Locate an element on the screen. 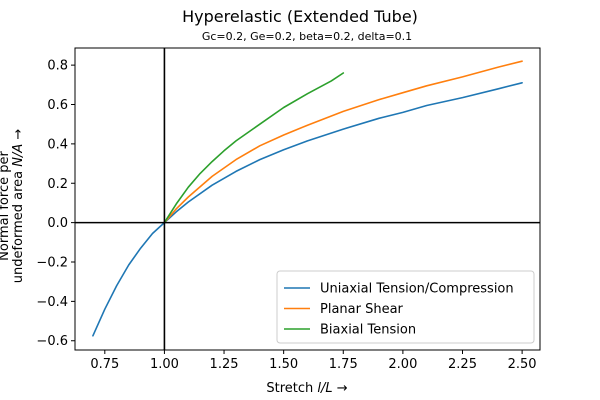  legend-label: Uniaxial Tension/Compression is located at coordinates (417, 289).